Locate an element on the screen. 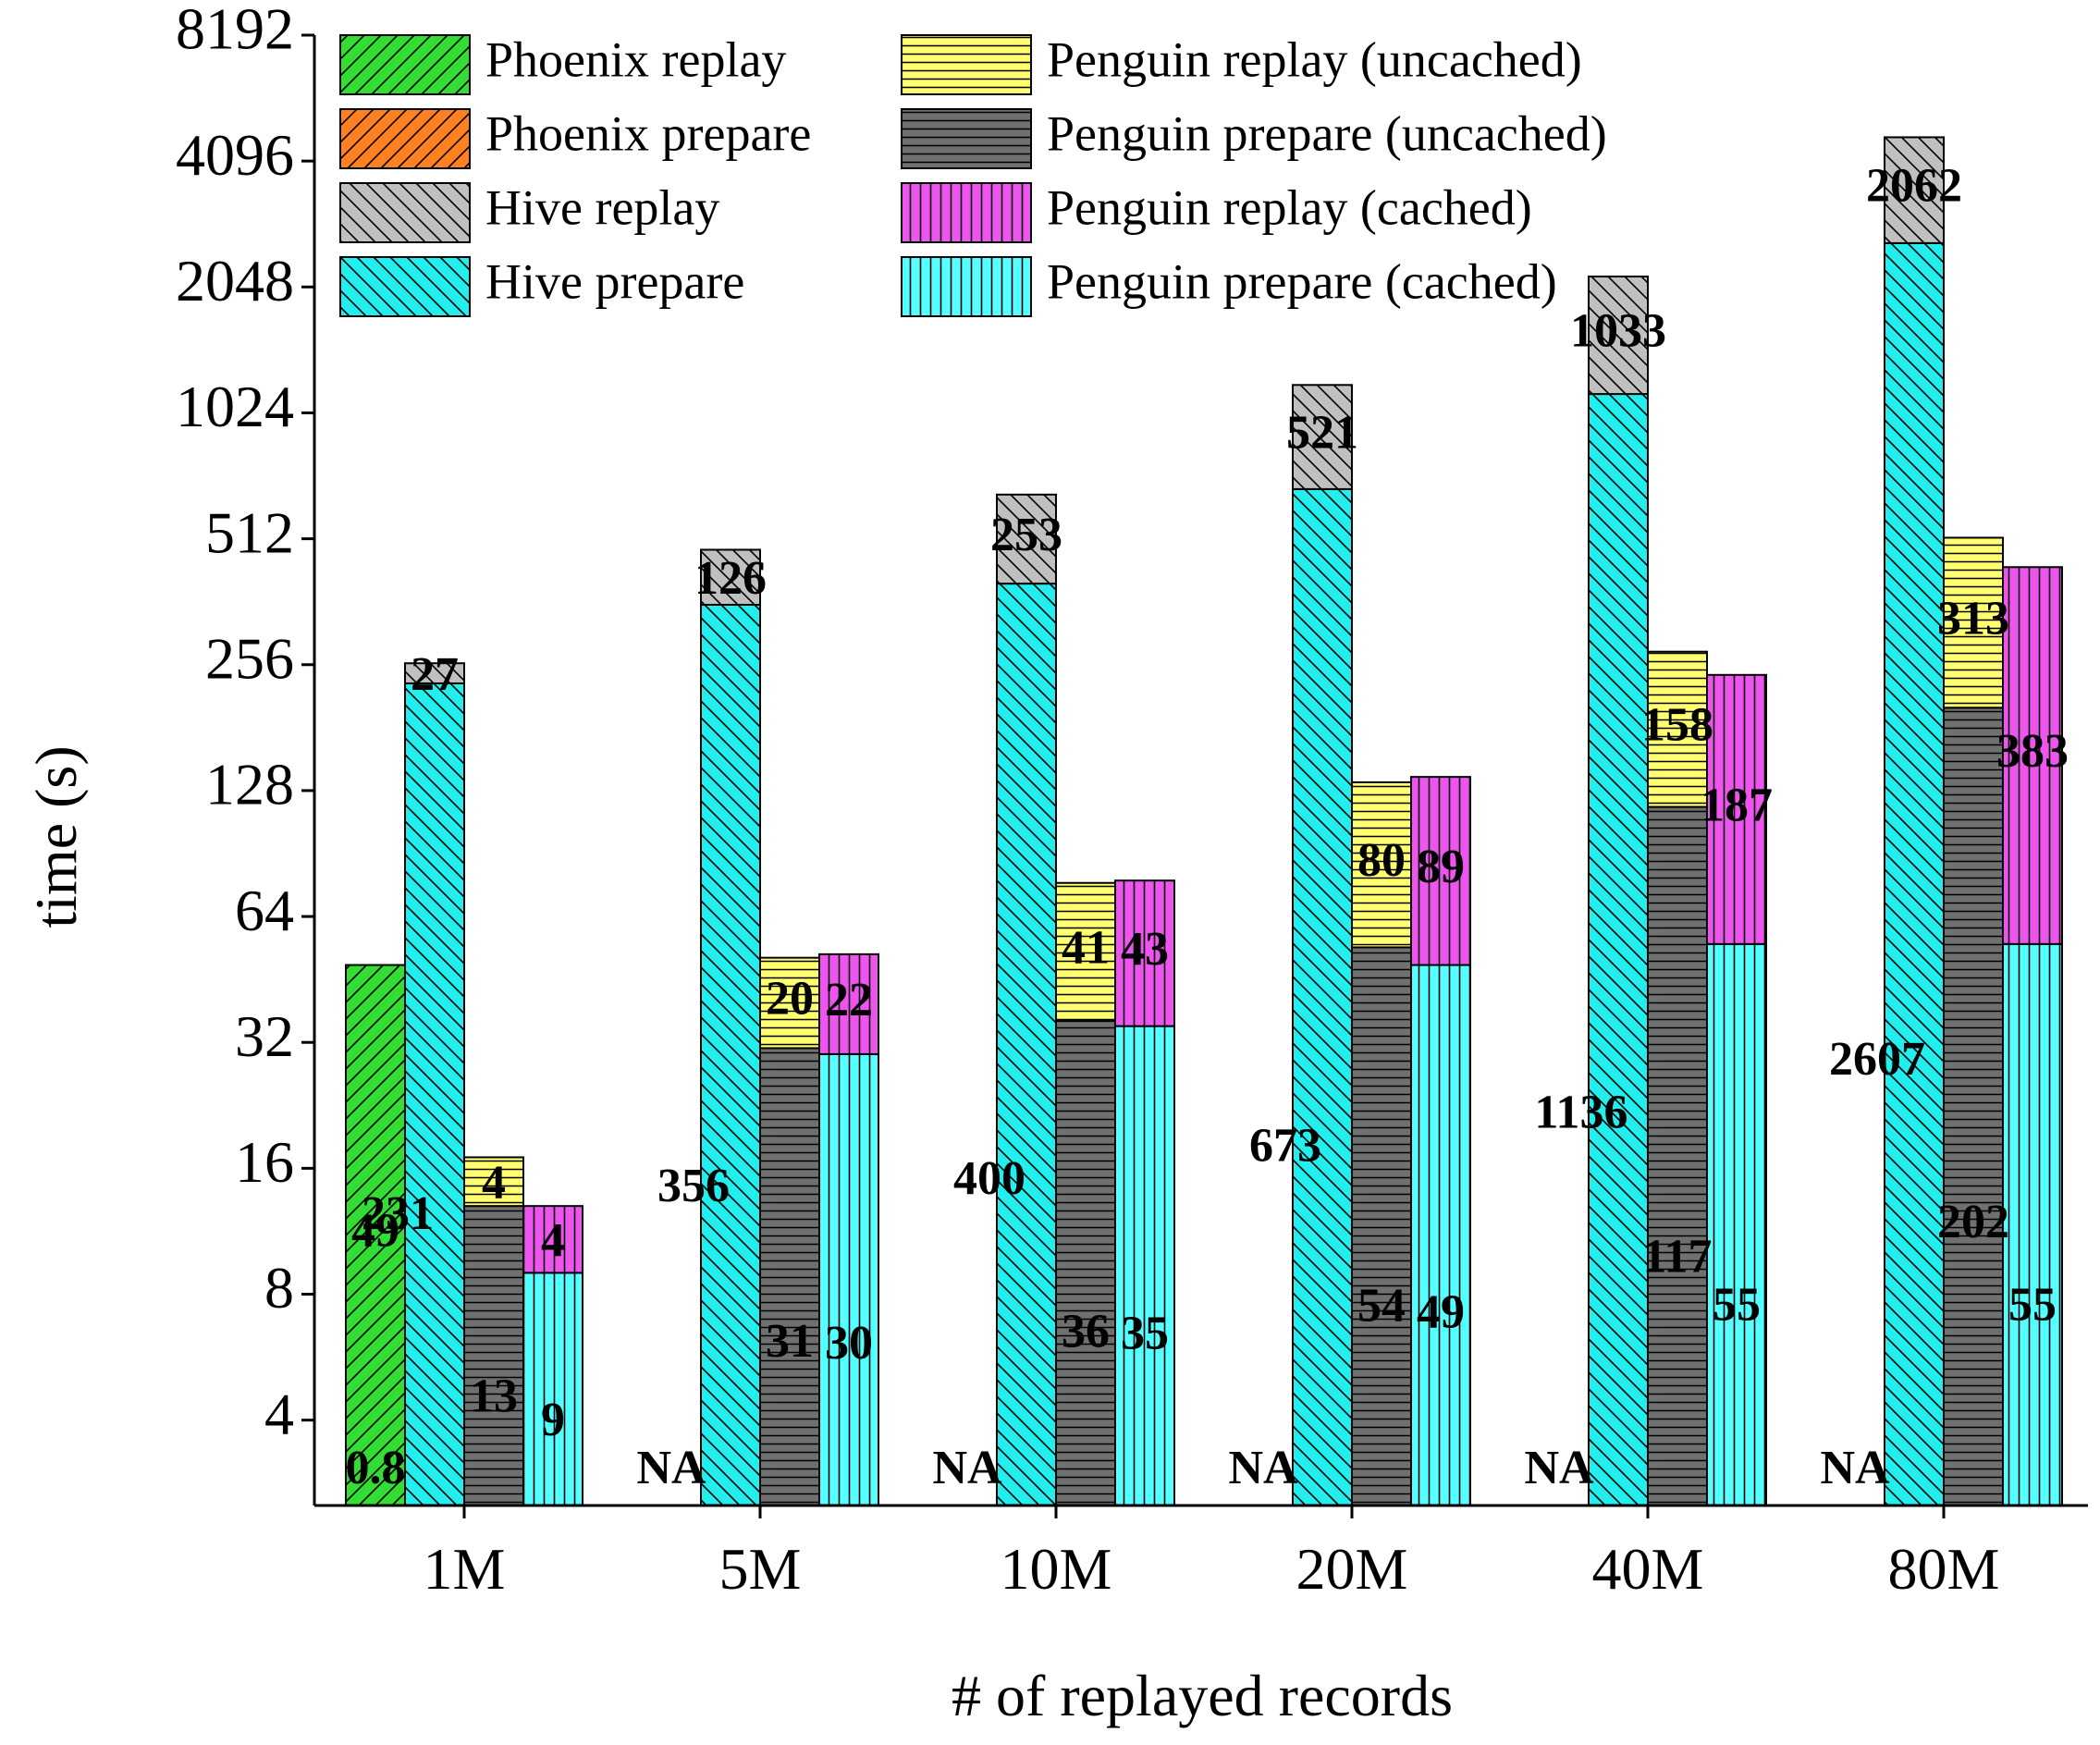  legend-label-phoenix-replay: Phoenix replay is located at coordinates (635, 59).